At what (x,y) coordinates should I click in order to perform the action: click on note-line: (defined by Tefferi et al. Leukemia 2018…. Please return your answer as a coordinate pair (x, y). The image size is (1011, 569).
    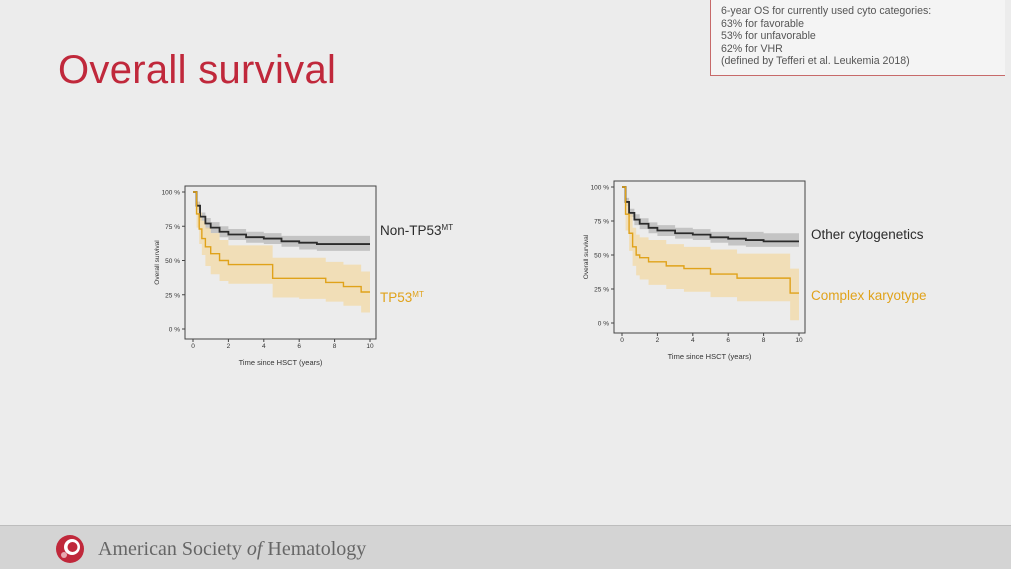
    Looking at the image, I should click on (815, 61).